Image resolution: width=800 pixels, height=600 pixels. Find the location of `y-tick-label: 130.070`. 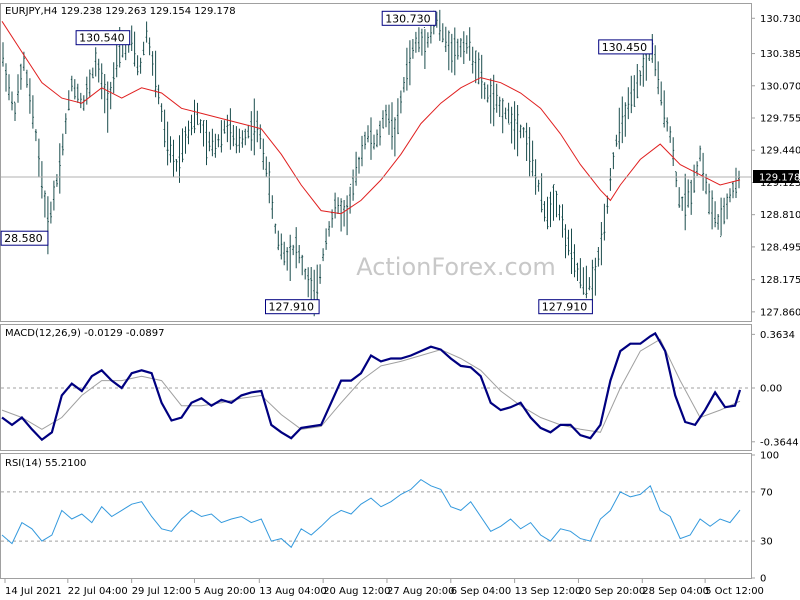

y-tick-label: 130.070 is located at coordinates (780, 86).